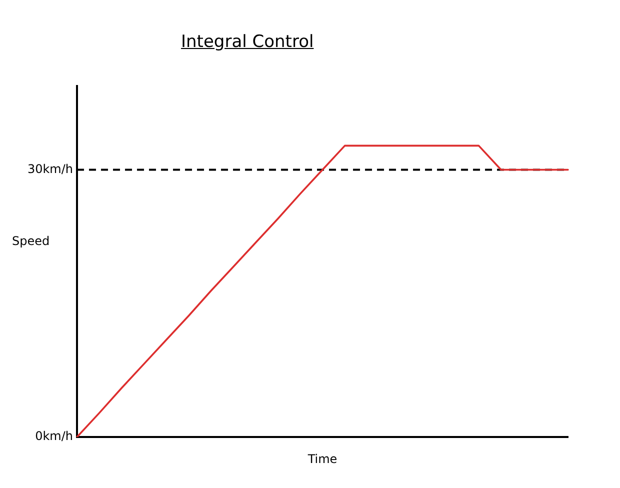  What do you see at coordinates (31, 241) in the screenshot?
I see `y-axis-title: Speed` at bounding box center [31, 241].